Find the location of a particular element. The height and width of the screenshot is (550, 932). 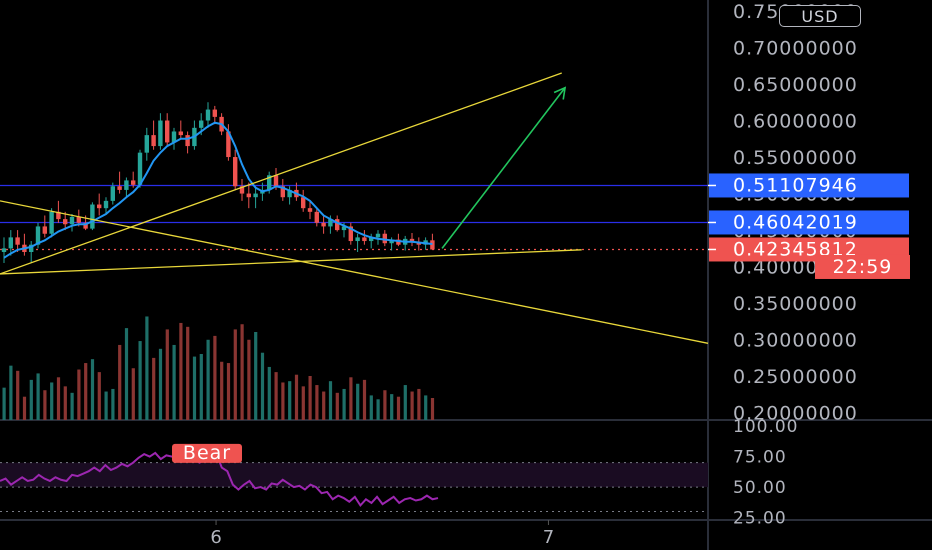

bear-label-text: Bear is located at coordinates (207, 453).